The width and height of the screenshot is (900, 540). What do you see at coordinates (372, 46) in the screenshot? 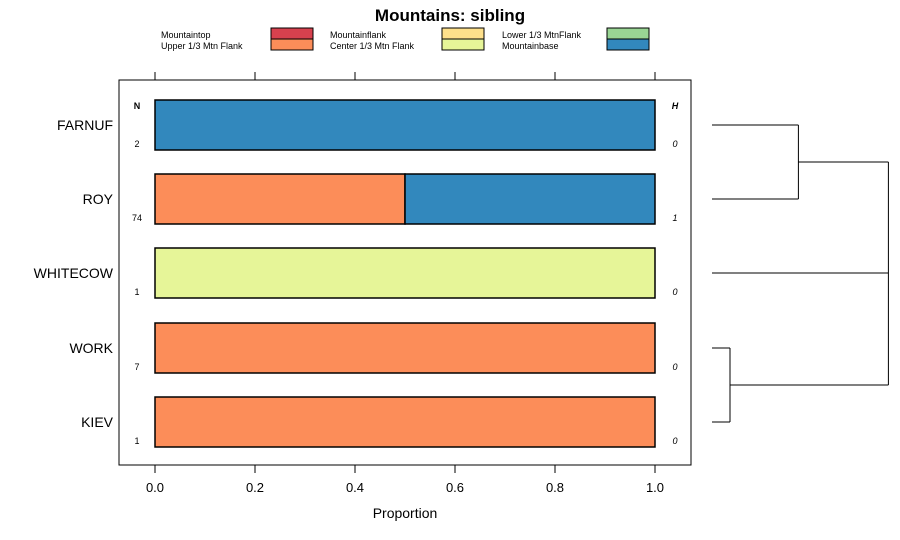
I see `legend-label-center-1-3-mtn-flank: Center 1/3 Mtn Flank` at bounding box center [372, 46].